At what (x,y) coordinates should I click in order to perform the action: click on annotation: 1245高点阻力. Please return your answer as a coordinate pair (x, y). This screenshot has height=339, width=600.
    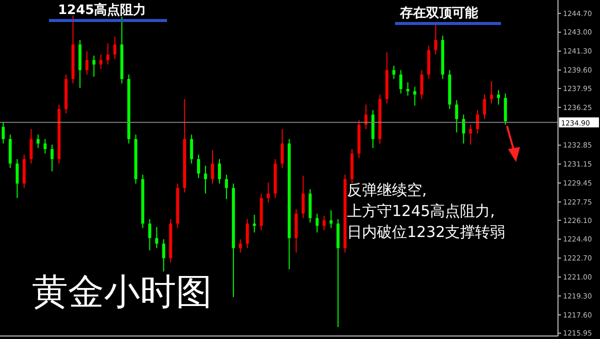
    Looking at the image, I should click on (102, 10).